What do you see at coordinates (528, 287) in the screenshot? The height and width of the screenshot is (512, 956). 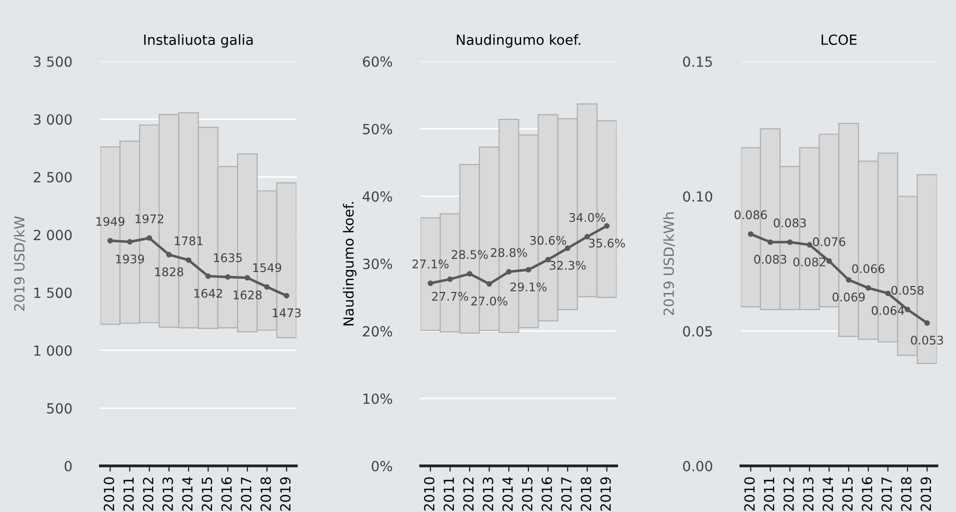 I see `data-label: 29.1%` at bounding box center [528, 287].